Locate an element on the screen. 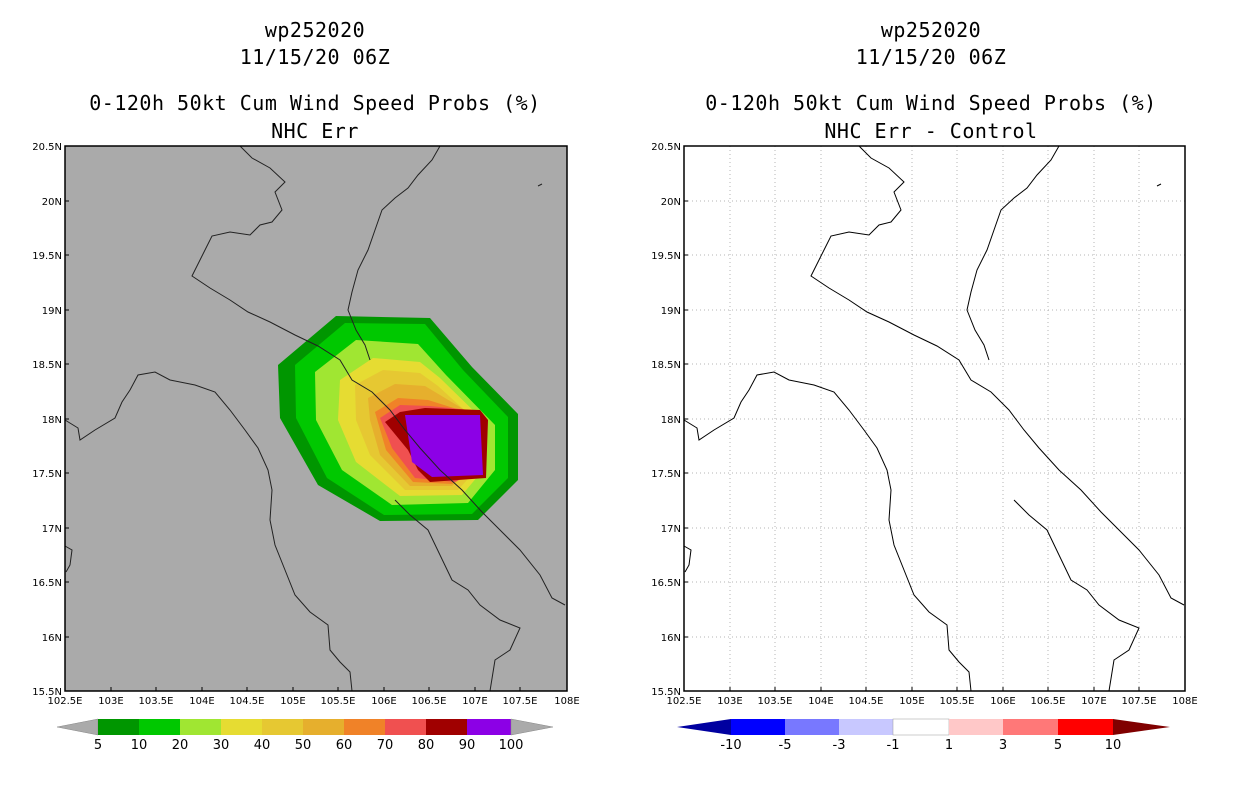 This screenshot has height=800, width=1236. colorbar-label: 60 is located at coordinates (344, 745).